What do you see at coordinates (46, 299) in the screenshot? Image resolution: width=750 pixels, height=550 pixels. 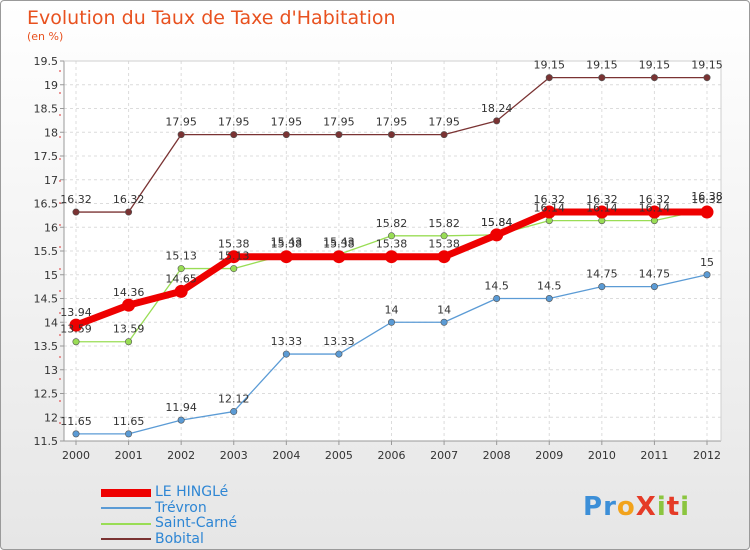 I see `y-tick-label: 14.5` at bounding box center [46, 299].